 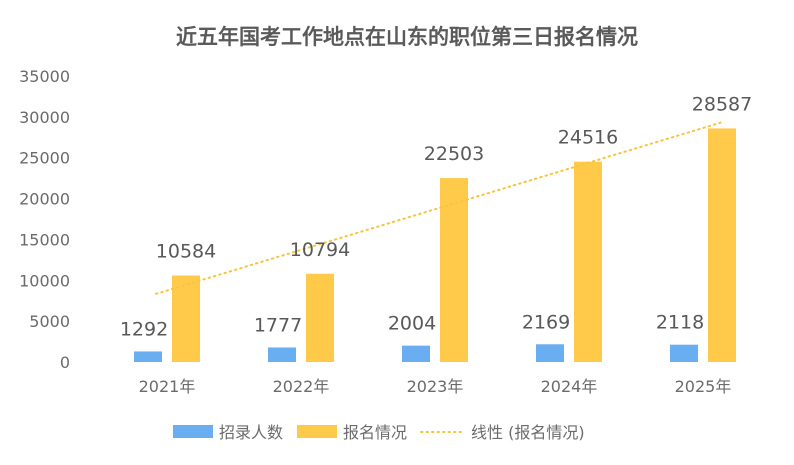 What do you see at coordinates (44, 158) in the screenshot?
I see `y-tick-label: 25000` at bounding box center [44, 158].